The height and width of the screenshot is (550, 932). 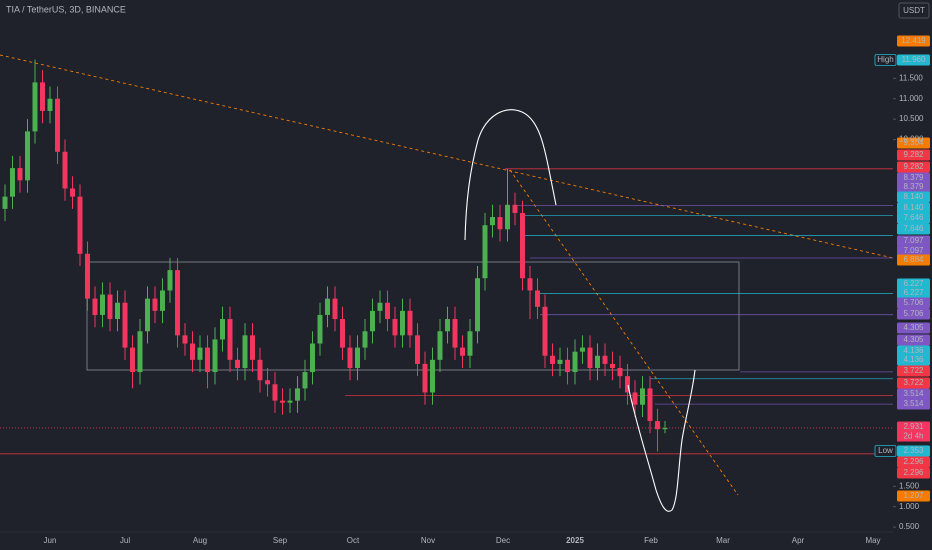 I want to click on price-tag-label: 6.884, so click(x=913, y=259).